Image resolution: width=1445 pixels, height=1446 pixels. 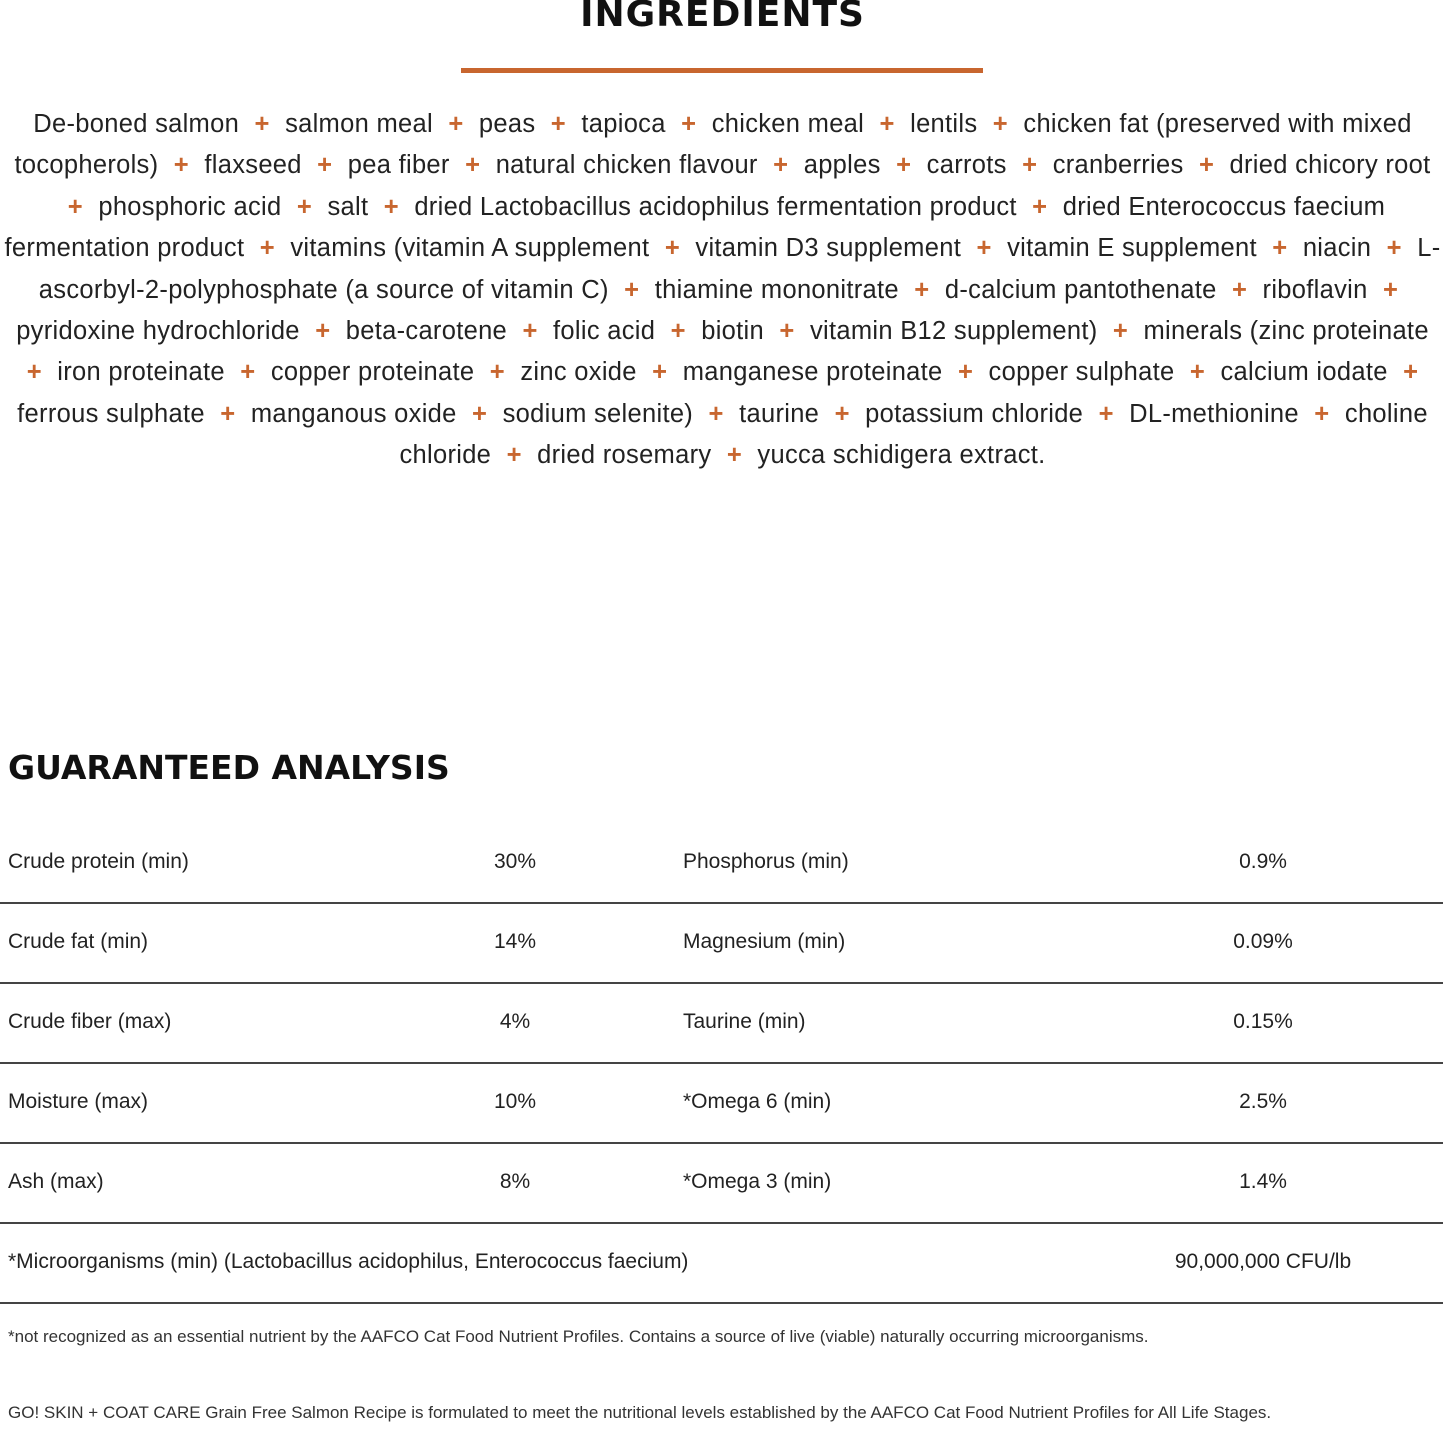 I want to click on ingredient-item: peas, so click(x=507, y=124).